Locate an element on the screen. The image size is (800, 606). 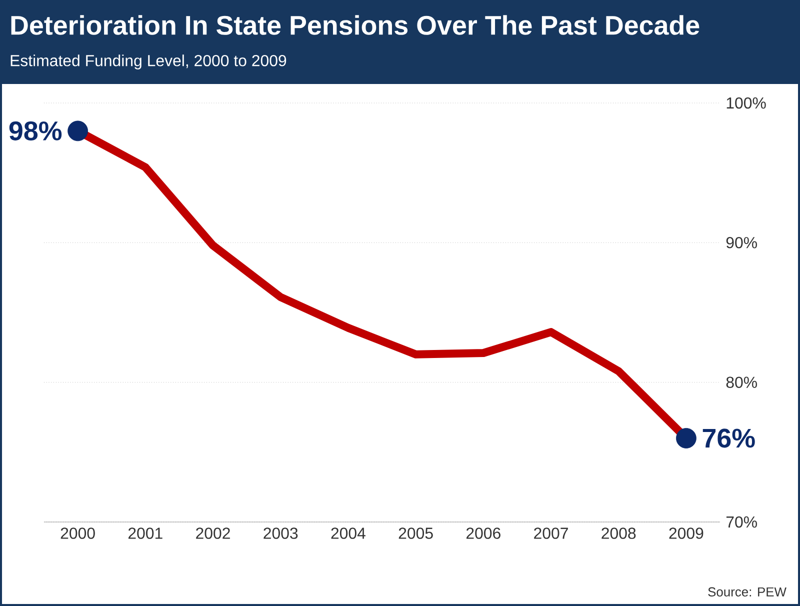
chart-subtitle: Estimated Funding Level, 2000 to 2009 is located at coordinates (148, 62).